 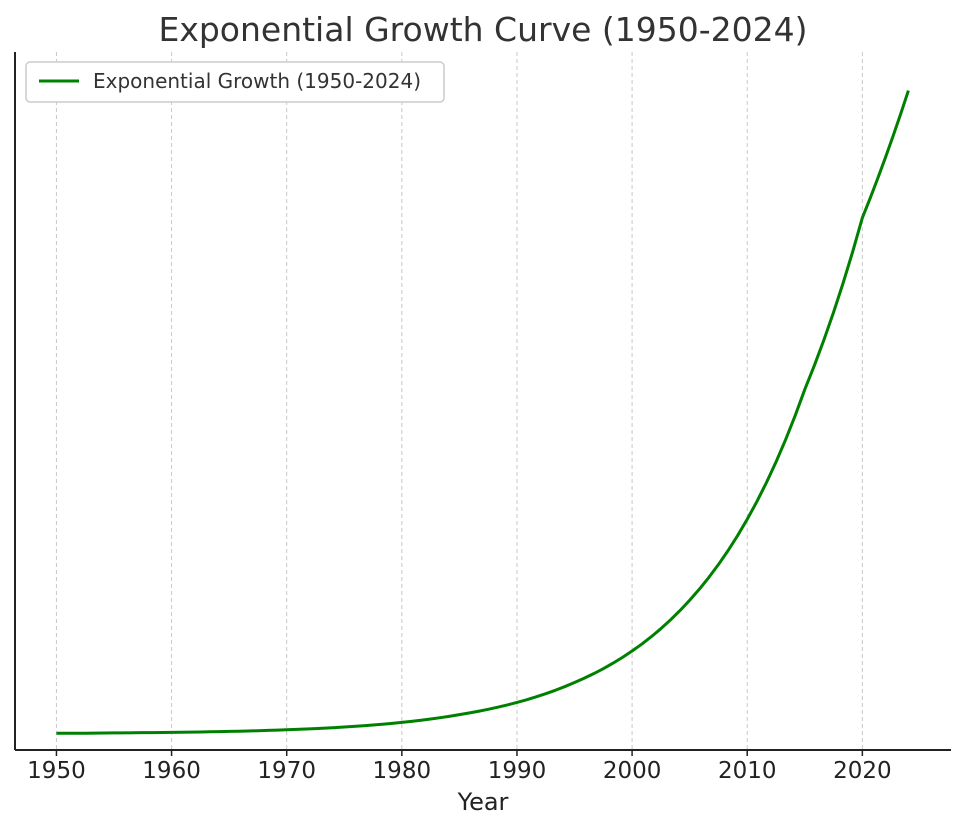 What do you see at coordinates (286, 771) in the screenshot?
I see `x-tick-label-1970: 1970` at bounding box center [286, 771].